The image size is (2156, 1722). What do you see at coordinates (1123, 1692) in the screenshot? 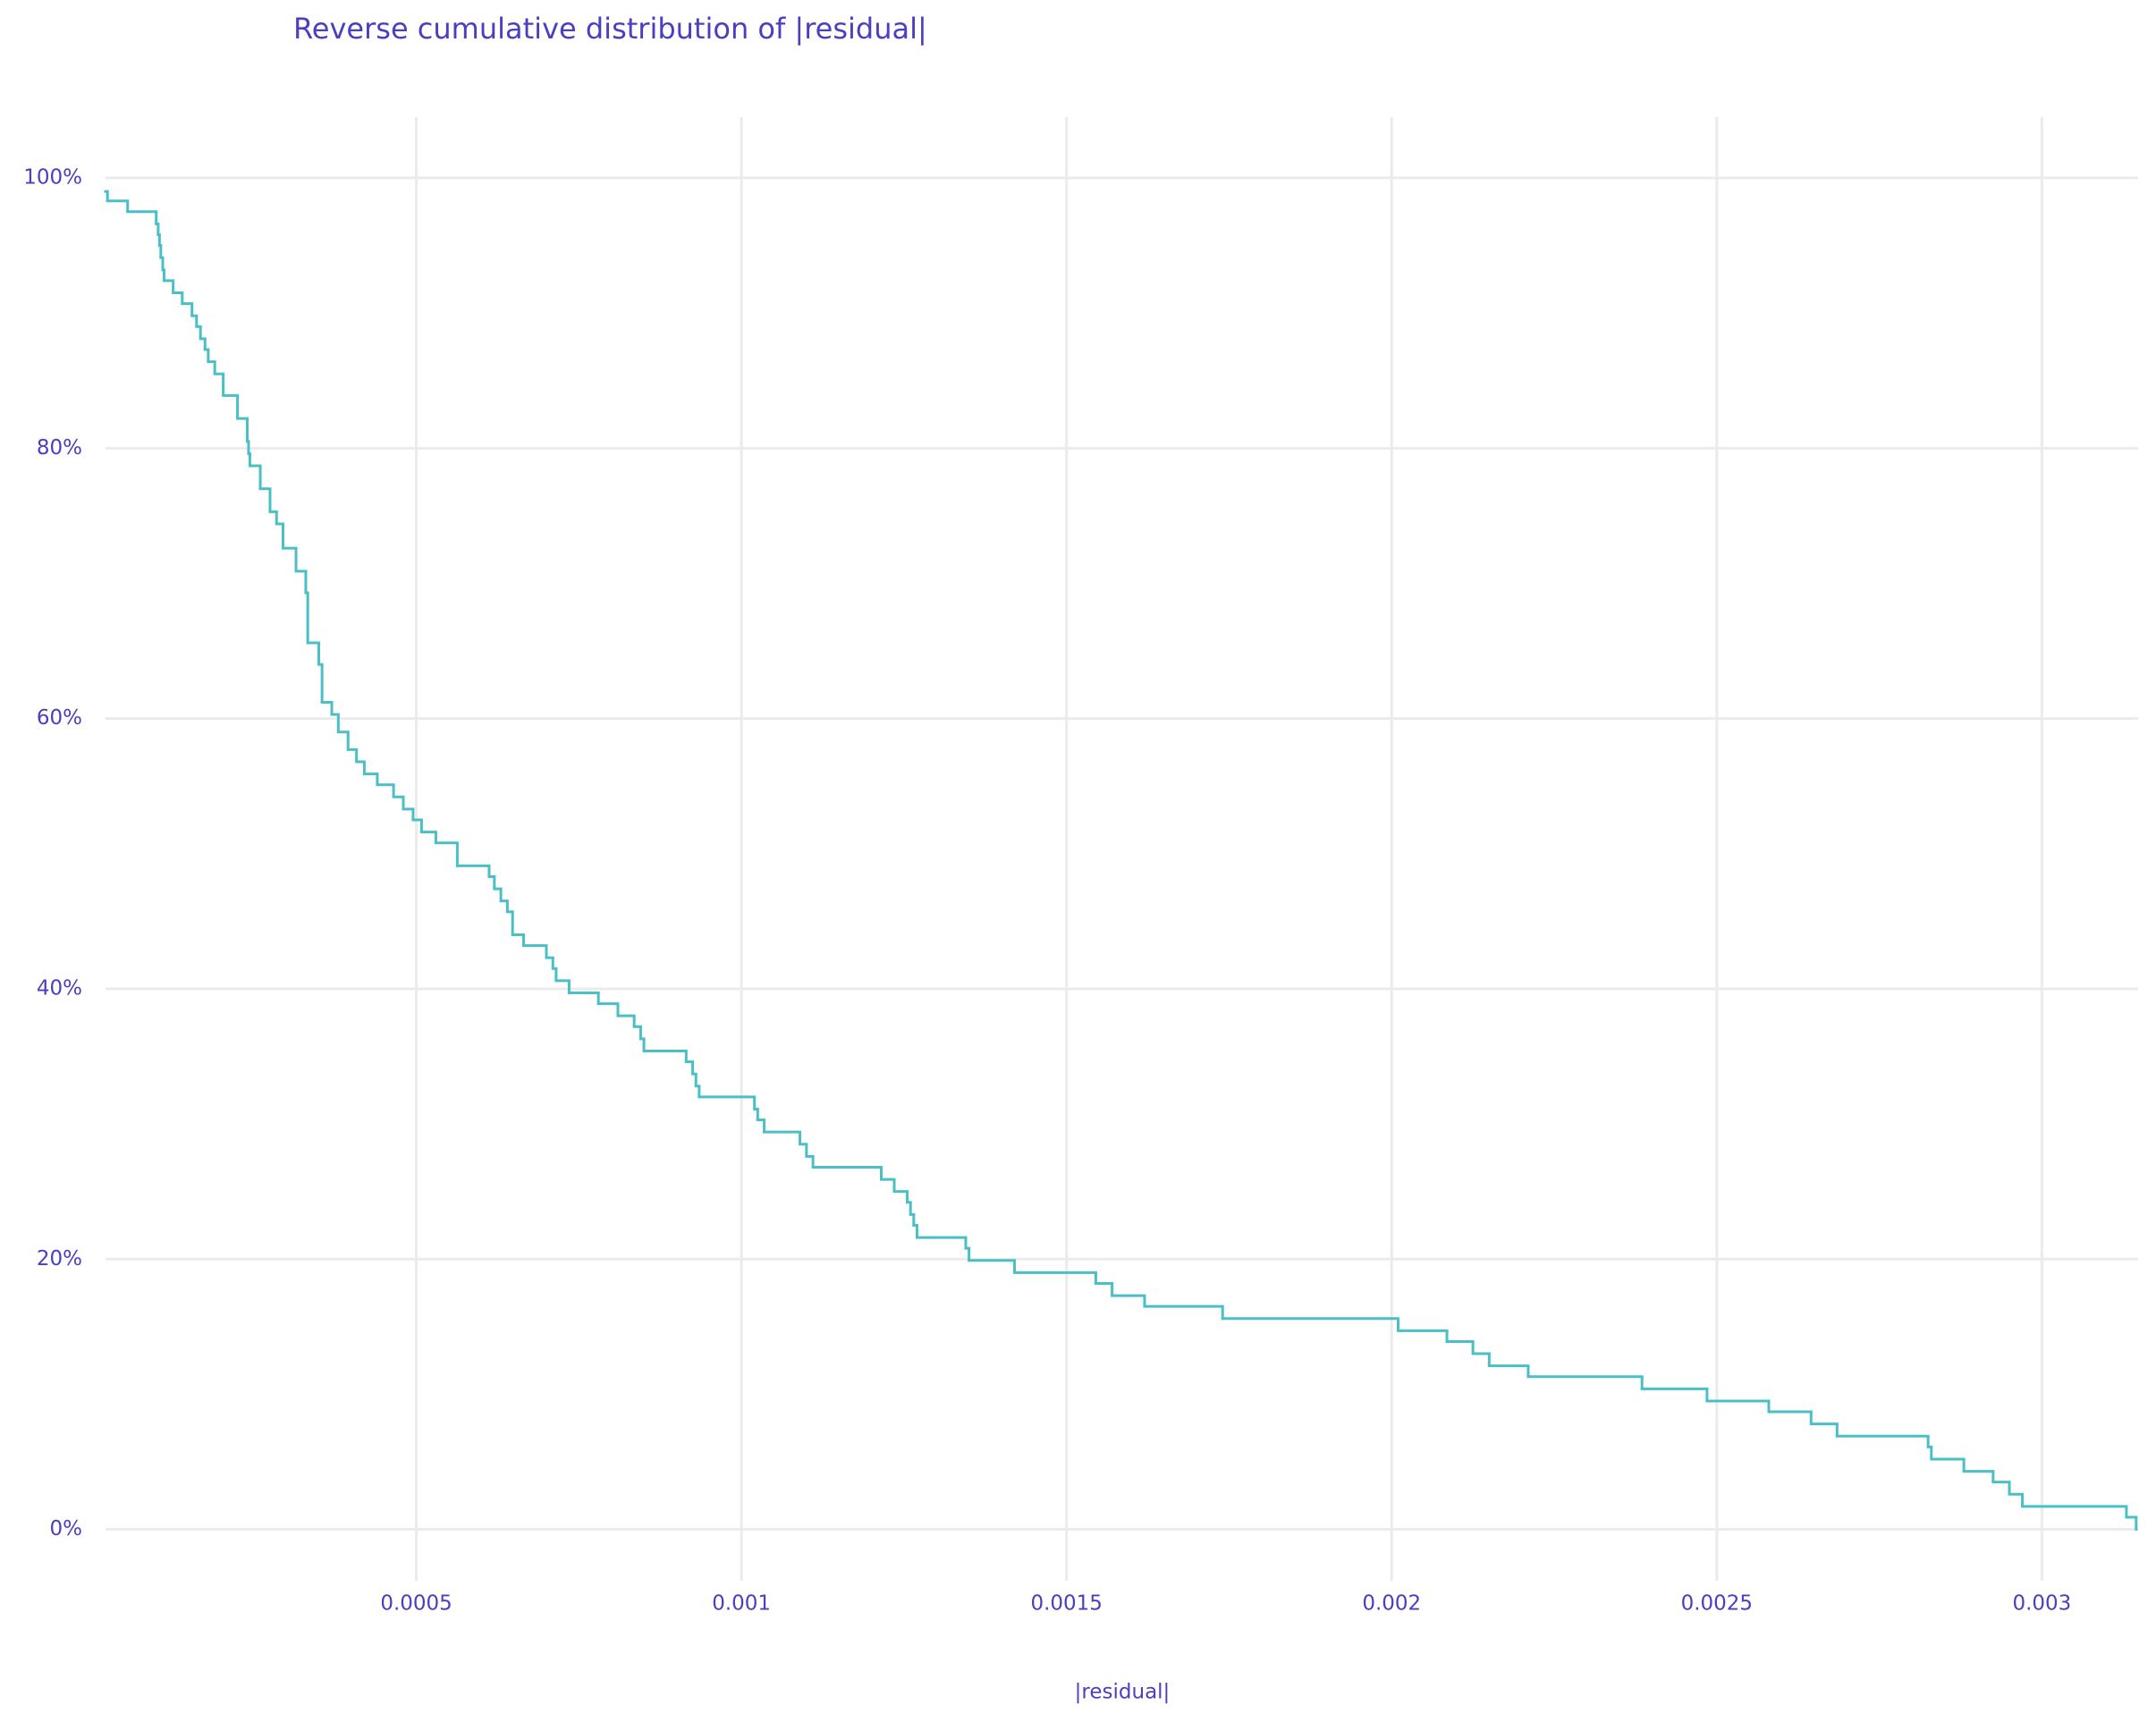
I see `x-axis-title: |residual|` at bounding box center [1123, 1692].